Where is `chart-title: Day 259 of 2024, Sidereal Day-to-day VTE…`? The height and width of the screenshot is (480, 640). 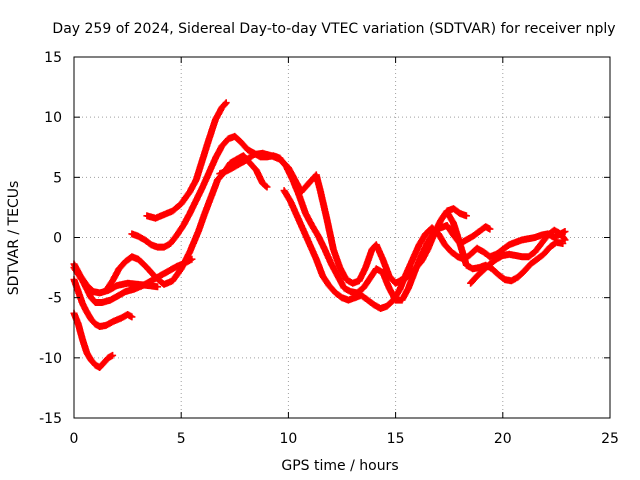 chart-title: Day 259 of 2024, Sidereal Day-to-day VTE… is located at coordinates (333, 29).